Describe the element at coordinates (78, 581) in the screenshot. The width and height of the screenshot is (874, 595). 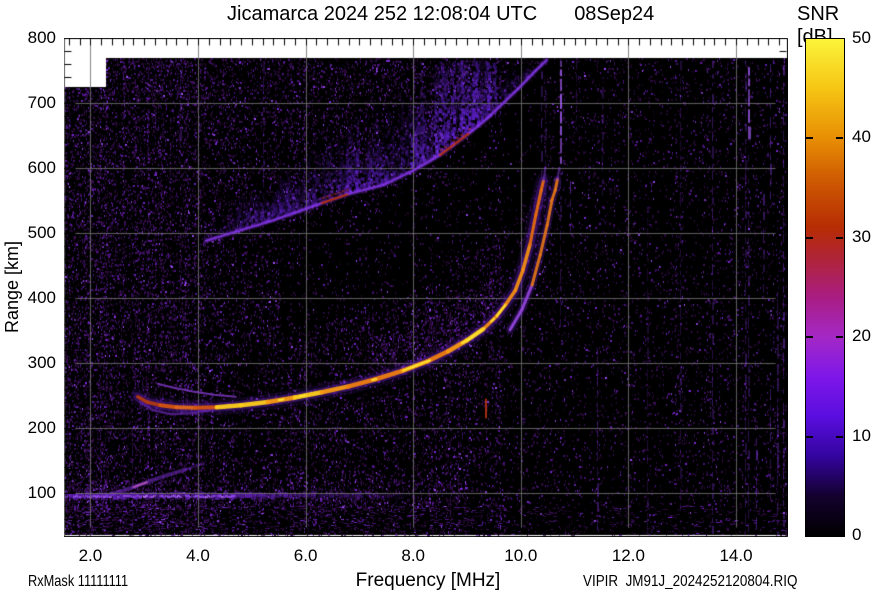
I see `footer-rxmask: RxMask 11111111` at that location.